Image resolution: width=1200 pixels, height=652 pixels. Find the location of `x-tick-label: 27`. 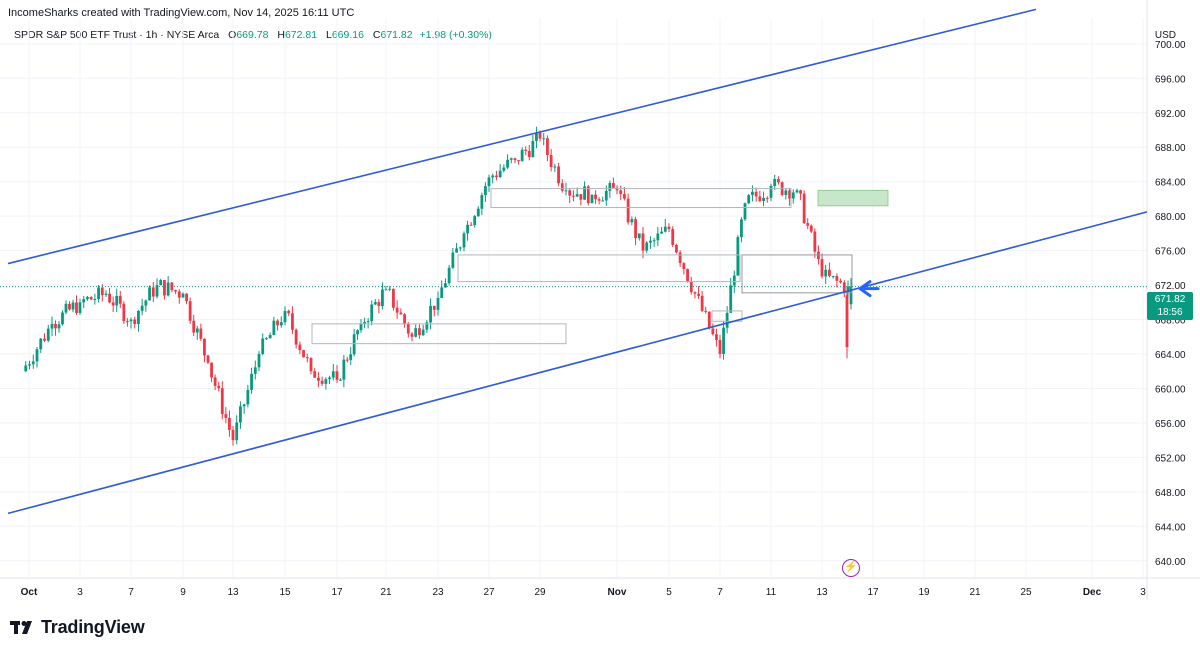

x-tick-label: 27 is located at coordinates (489, 592).